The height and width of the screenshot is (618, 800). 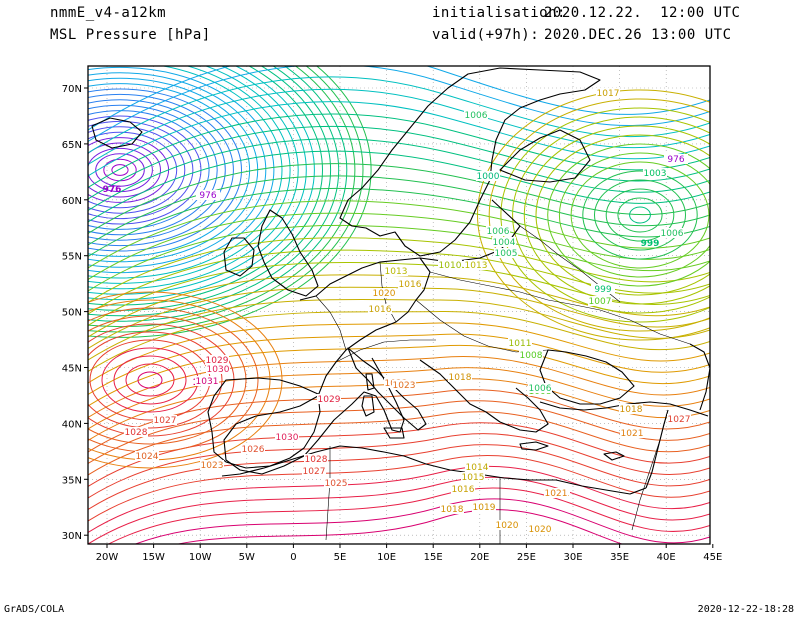 What do you see at coordinates (614, 456) in the screenshot?
I see `cyprus` at bounding box center [614, 456].